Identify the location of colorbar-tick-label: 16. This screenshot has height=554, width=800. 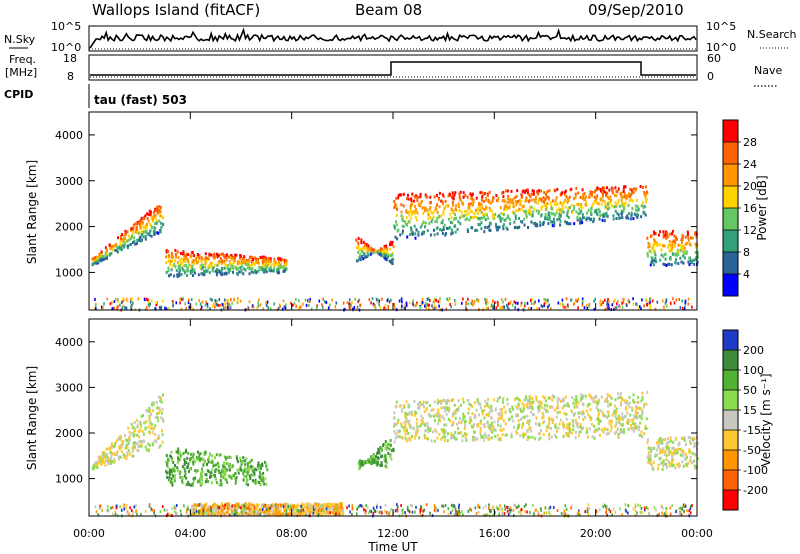
(750, 208).